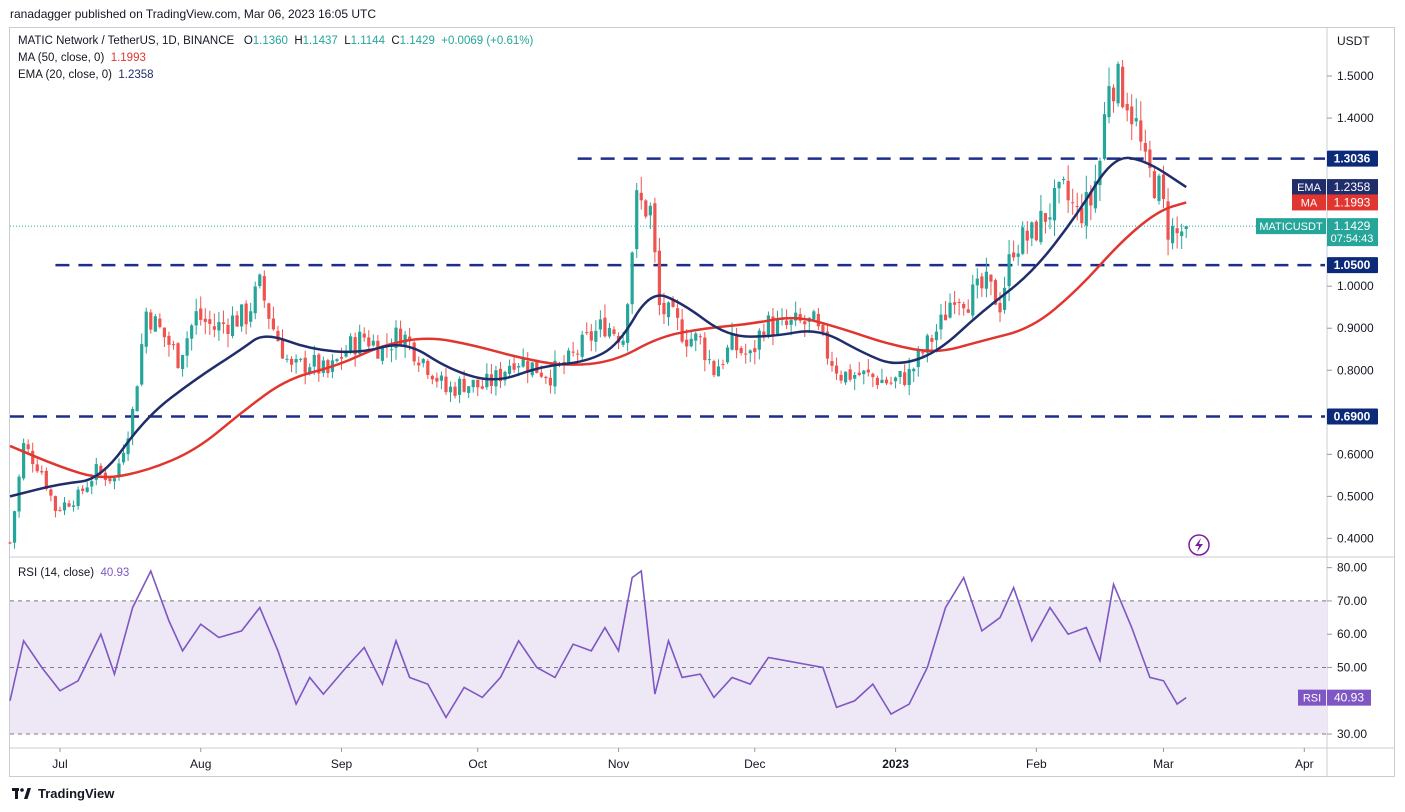 This screenshot has width=1405, height=812. What do you see at coordinates (1036, 764) in the screenshot?
I see `time-tick-label: Feb` at bounding box center [1036, 764].